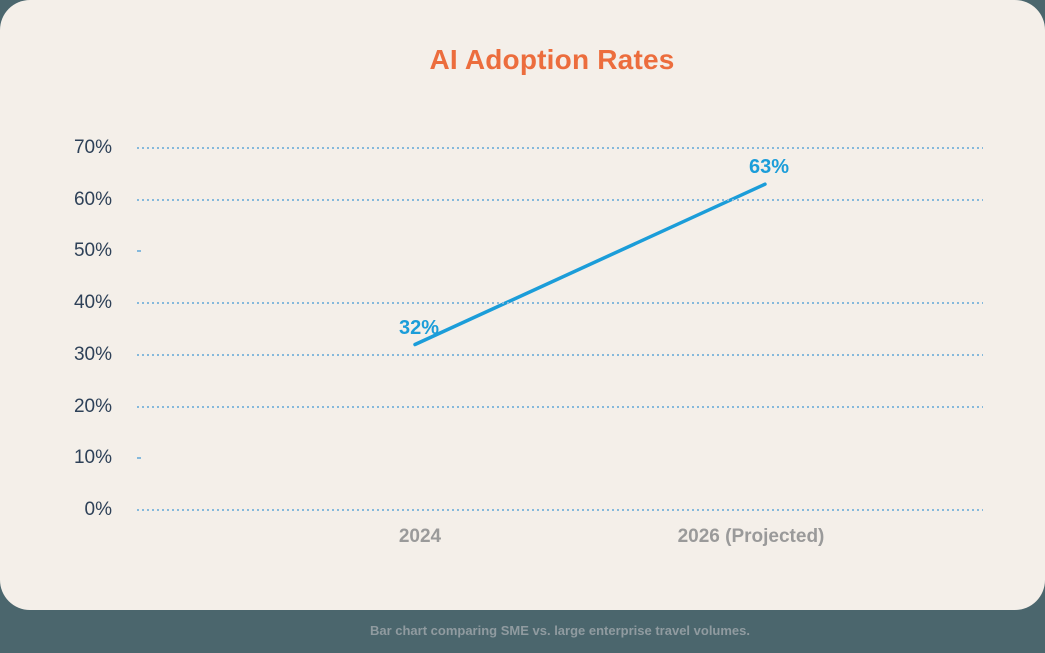 The width and height of the screenshot is (1045, 653). I want to click on y-axis-tick-label: 0%, so click(98, 509).